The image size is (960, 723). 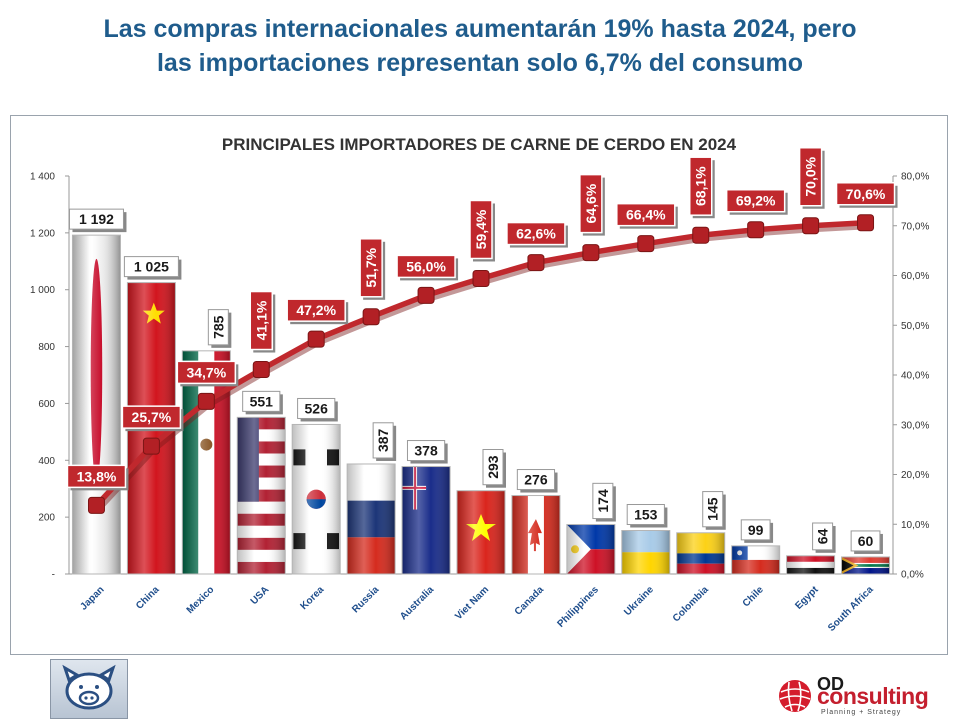 What do you see at coordinates (262, 321) in the screenshot?
I see `cumulative-label: 41,1%` at bounding box center [262, 321].